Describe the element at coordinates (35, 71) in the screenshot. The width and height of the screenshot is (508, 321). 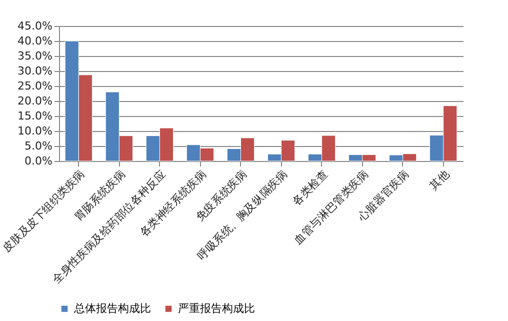
I see `y-tick-label: 30.0%` at that location.